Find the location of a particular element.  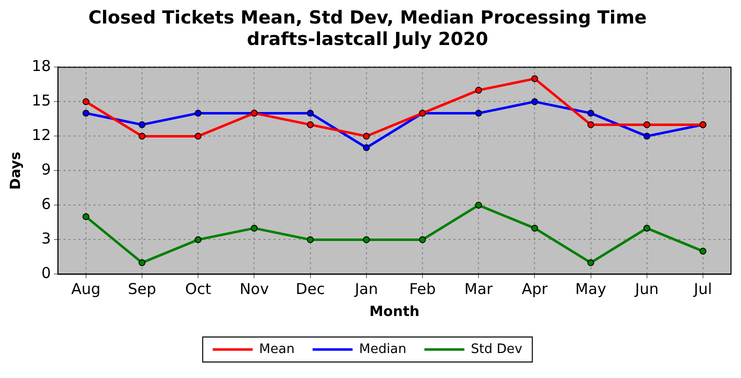

y-tick-label: 15 is located at coordinates (41, 101).